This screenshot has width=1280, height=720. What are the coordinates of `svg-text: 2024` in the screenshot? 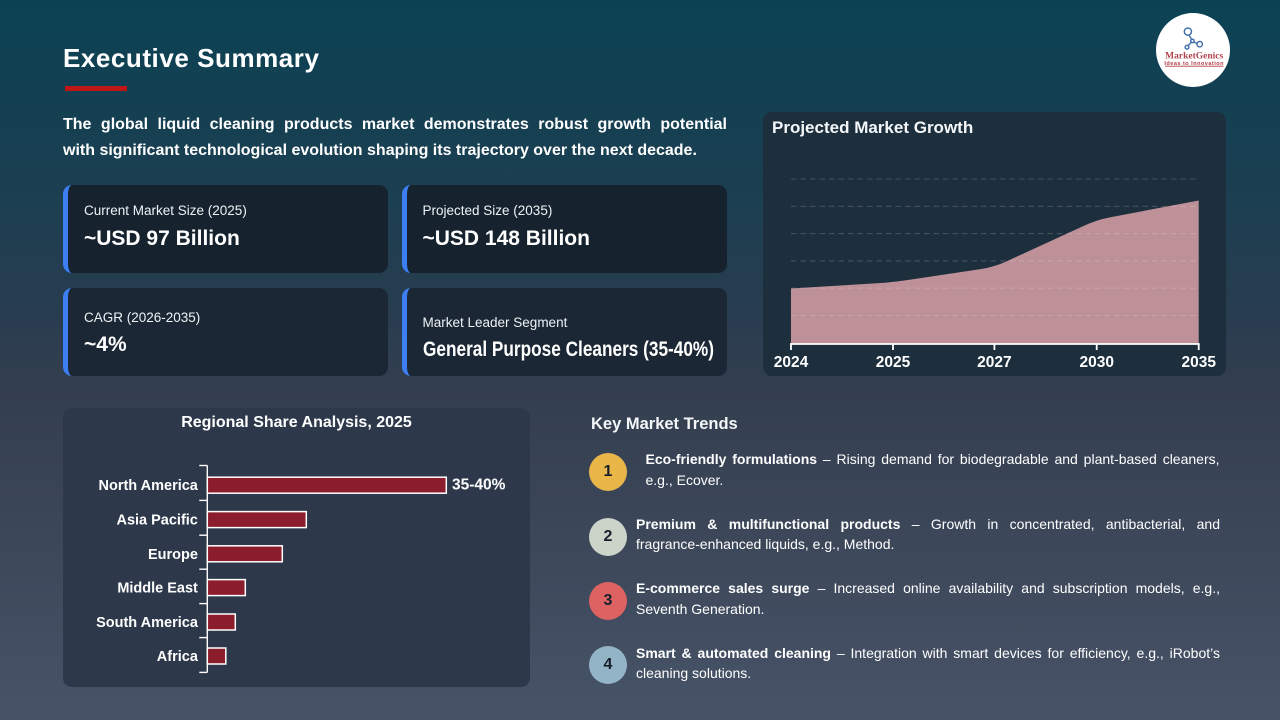 It's located at (791, 362).